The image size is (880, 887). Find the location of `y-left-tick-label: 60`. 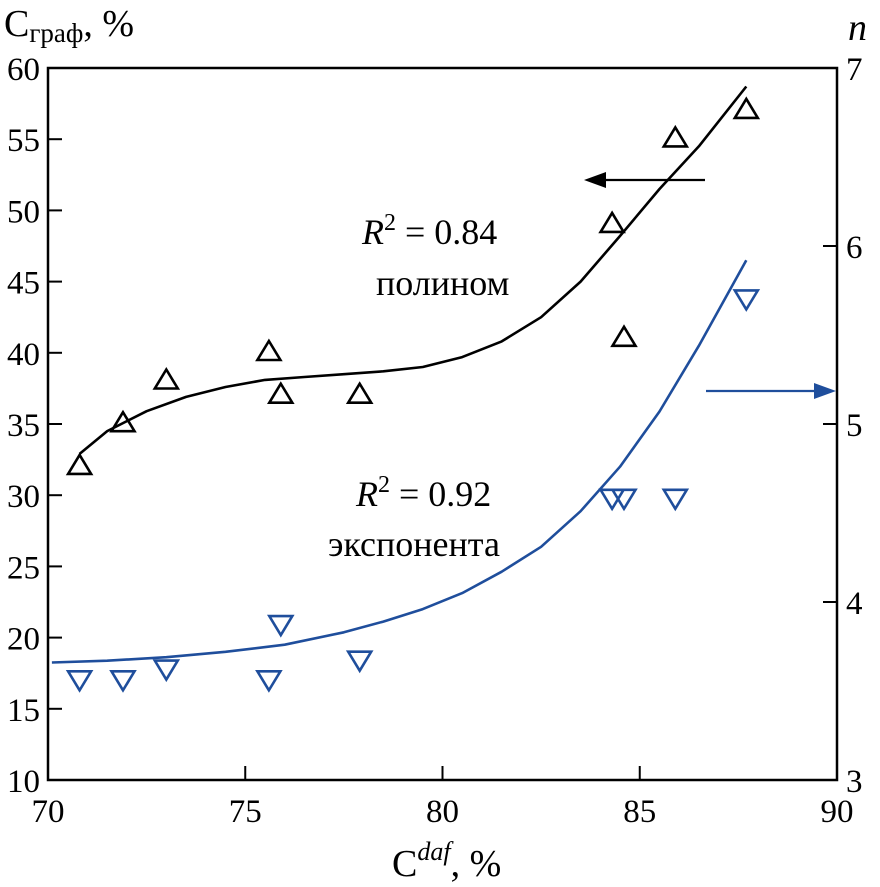

y-left-tick-label: 60 is located at coordinates (23, 70).